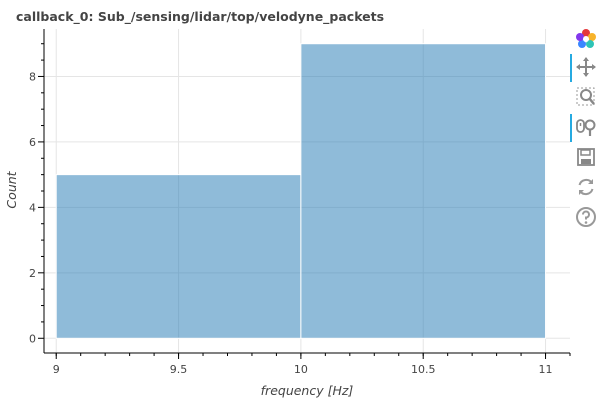  What do you see at coordinates (585, 128) in the screenshot?
I see `wheel-zoom-tool-icon` at bounding box center [585, 128].